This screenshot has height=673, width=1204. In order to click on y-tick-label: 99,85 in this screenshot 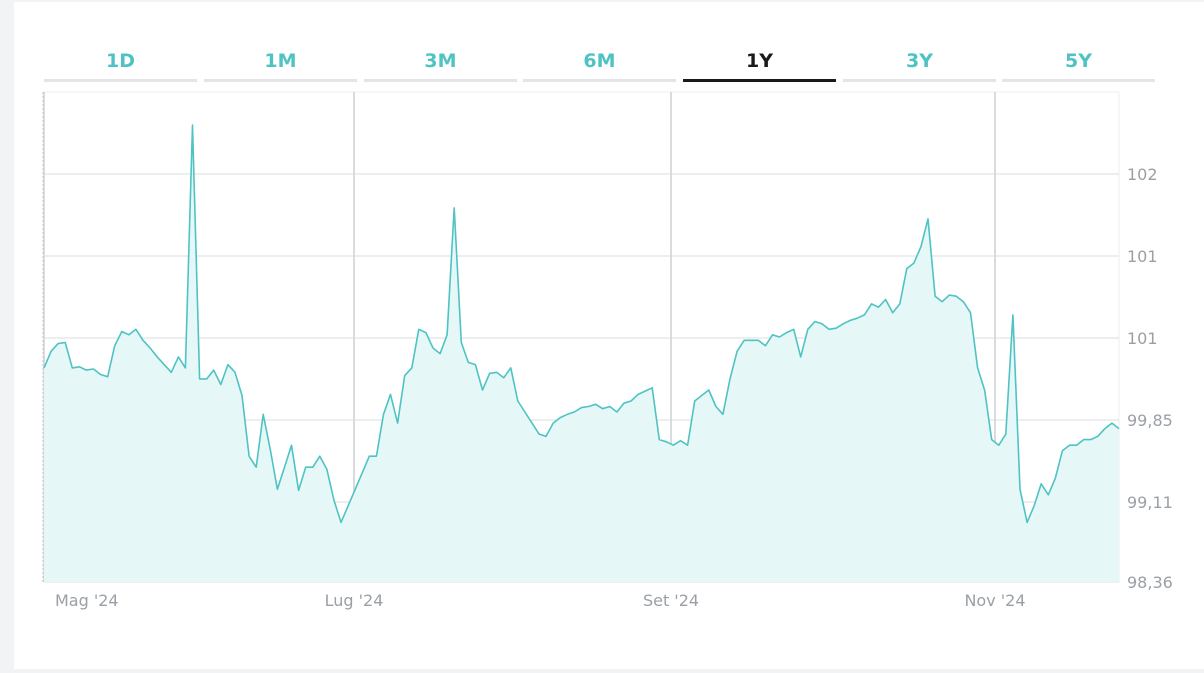, I will do `click(1150, 420)`.